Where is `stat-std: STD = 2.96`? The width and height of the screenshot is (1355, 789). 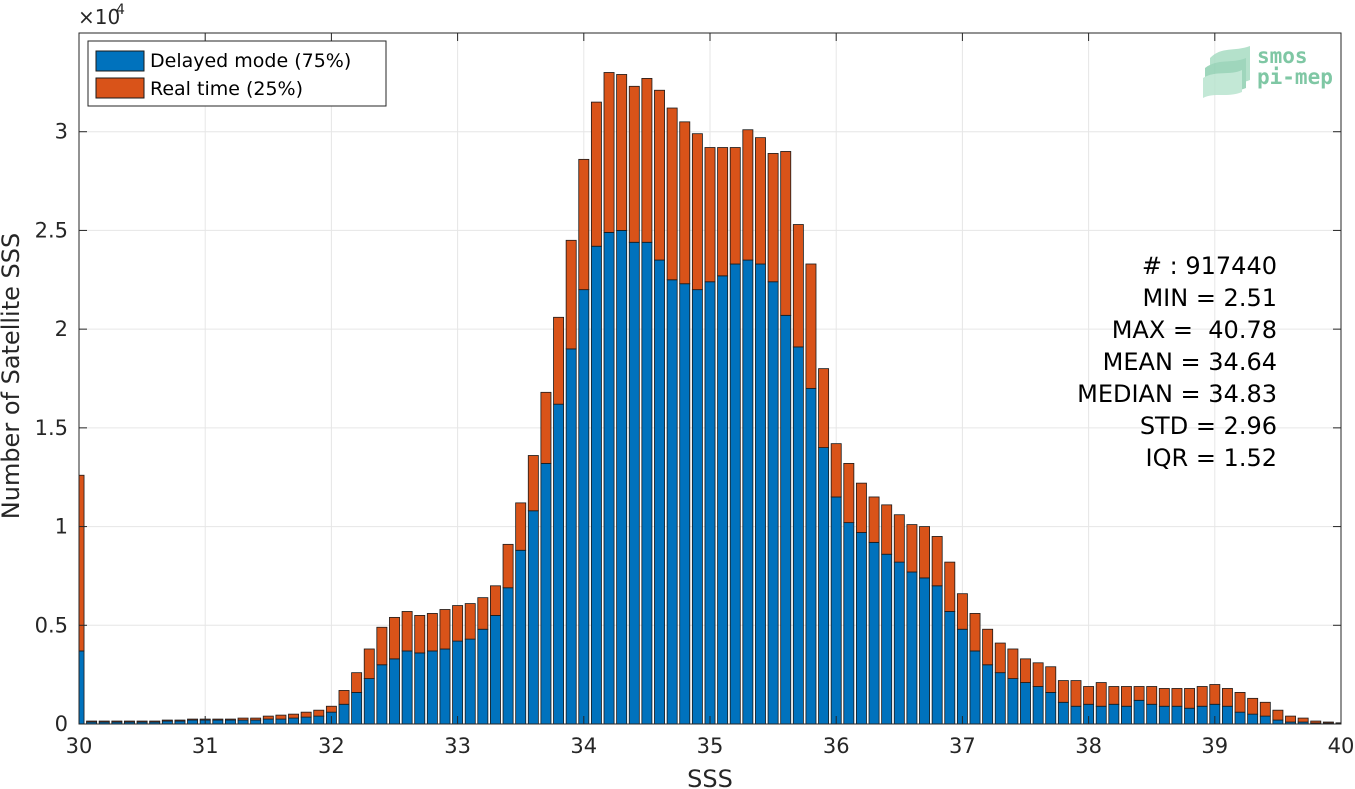 stat-std: STD = 2.96 is located at coordinates (1208, 426).